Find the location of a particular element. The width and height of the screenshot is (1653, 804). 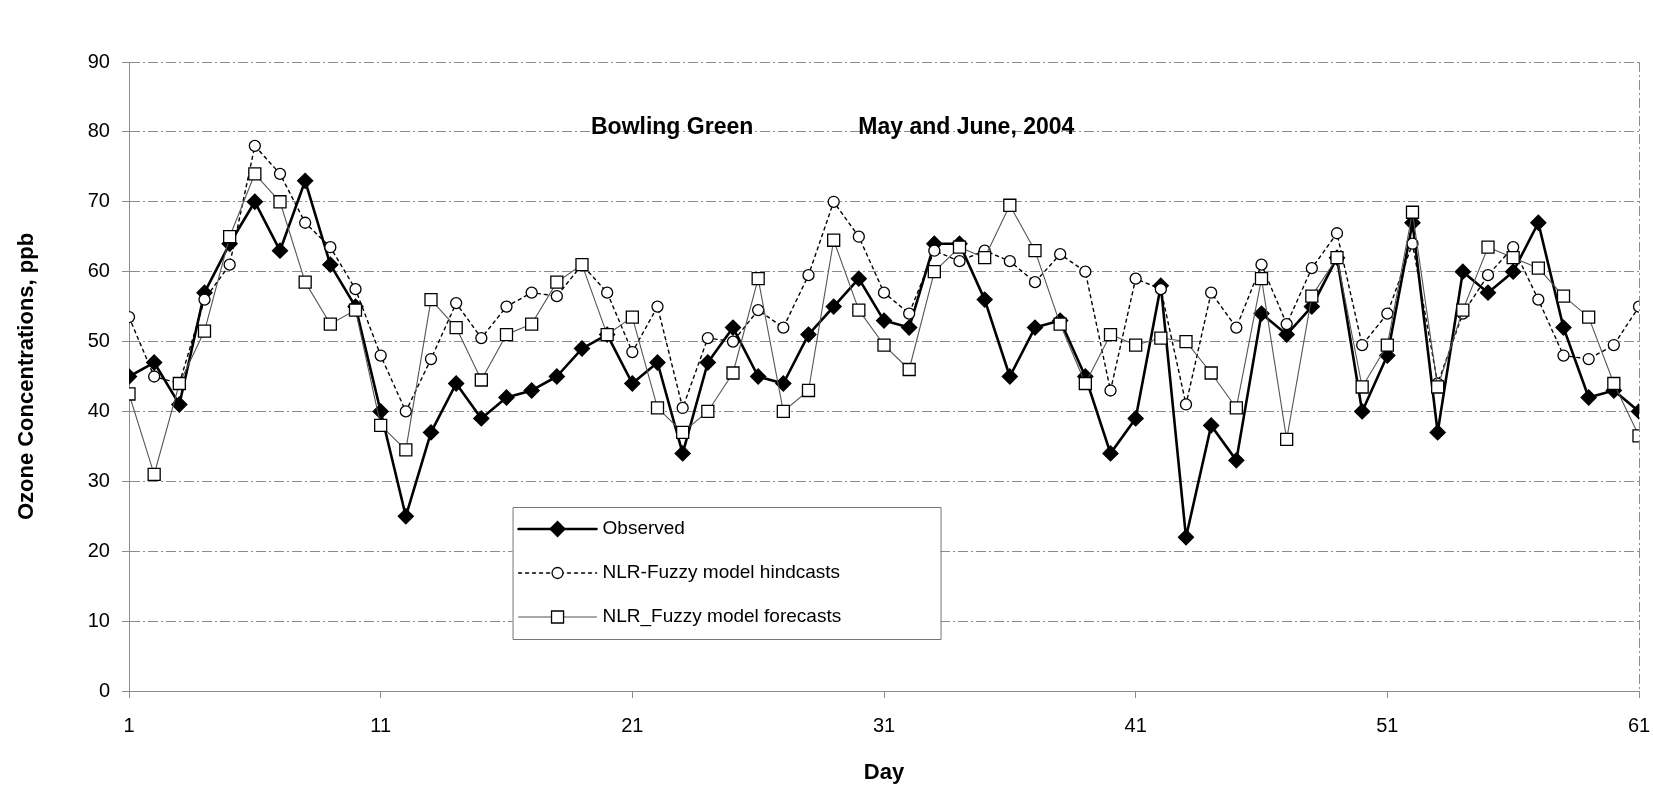

x-tick-label: 51 is located at coordinates (1387, 724).